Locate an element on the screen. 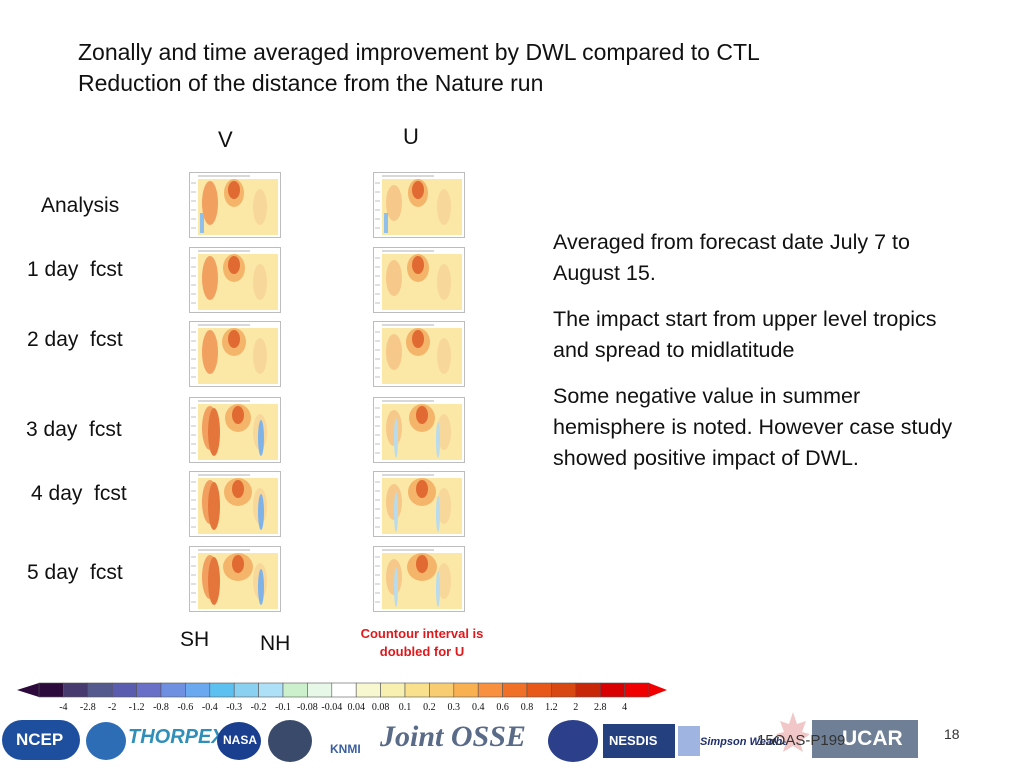 This screenshot has width=1024, height=768. esrl-globe-icon is located at coordinates (290, 741).